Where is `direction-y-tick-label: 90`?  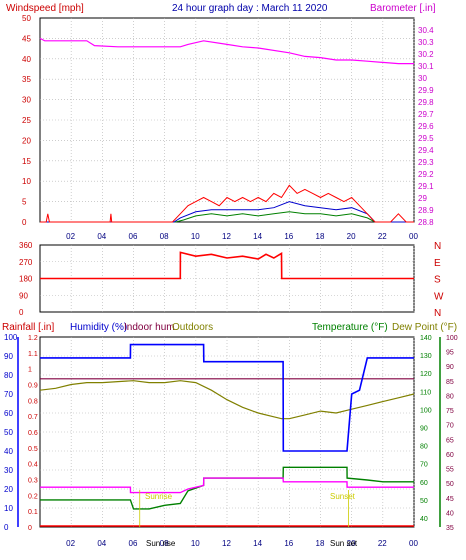 direction-y-tick-label: 90 is located at coordinates (23, 295).